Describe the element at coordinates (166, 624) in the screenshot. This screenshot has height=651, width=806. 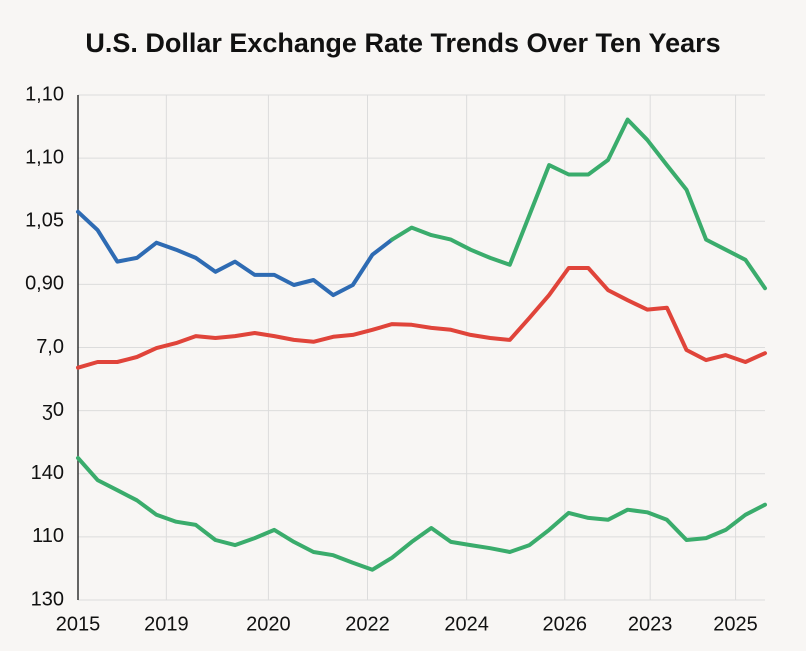
I see `x-tick-label: 2019` at that location.